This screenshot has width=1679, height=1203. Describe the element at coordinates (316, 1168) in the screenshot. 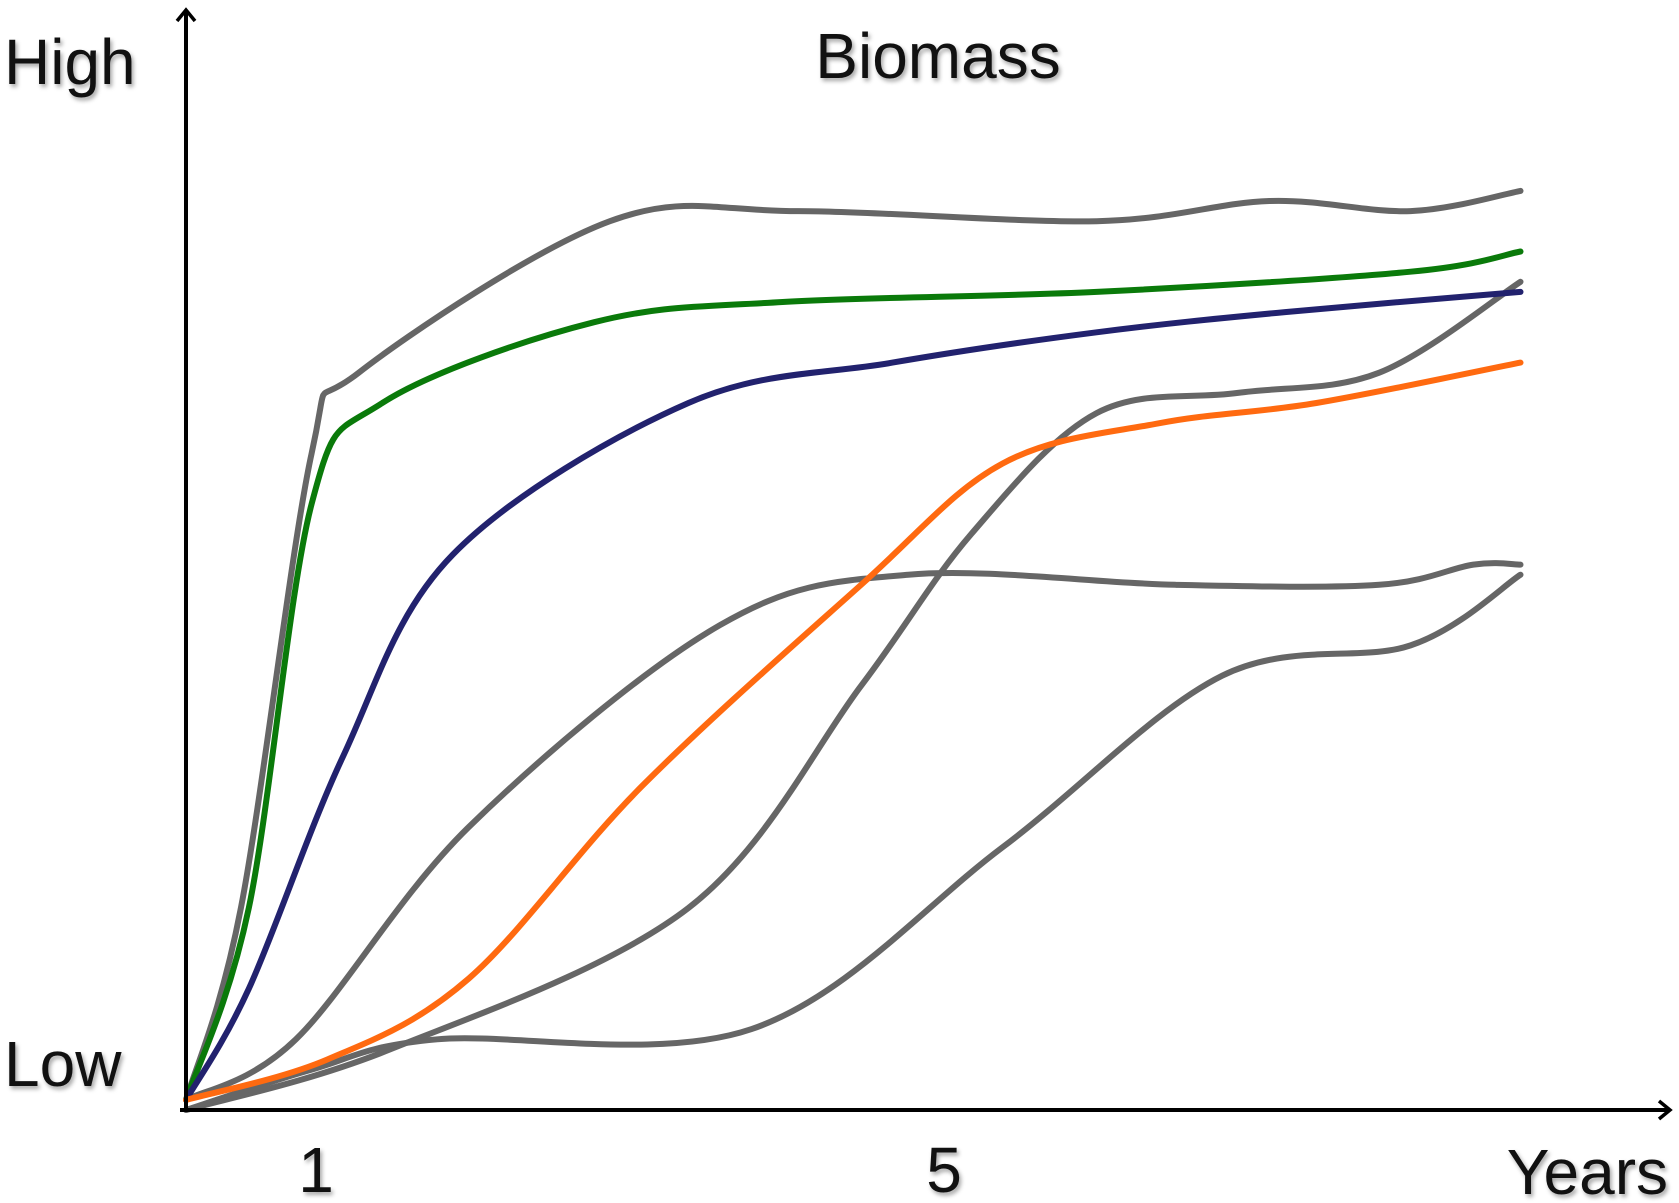

I see `x-tick-label-1: 1` at that location.